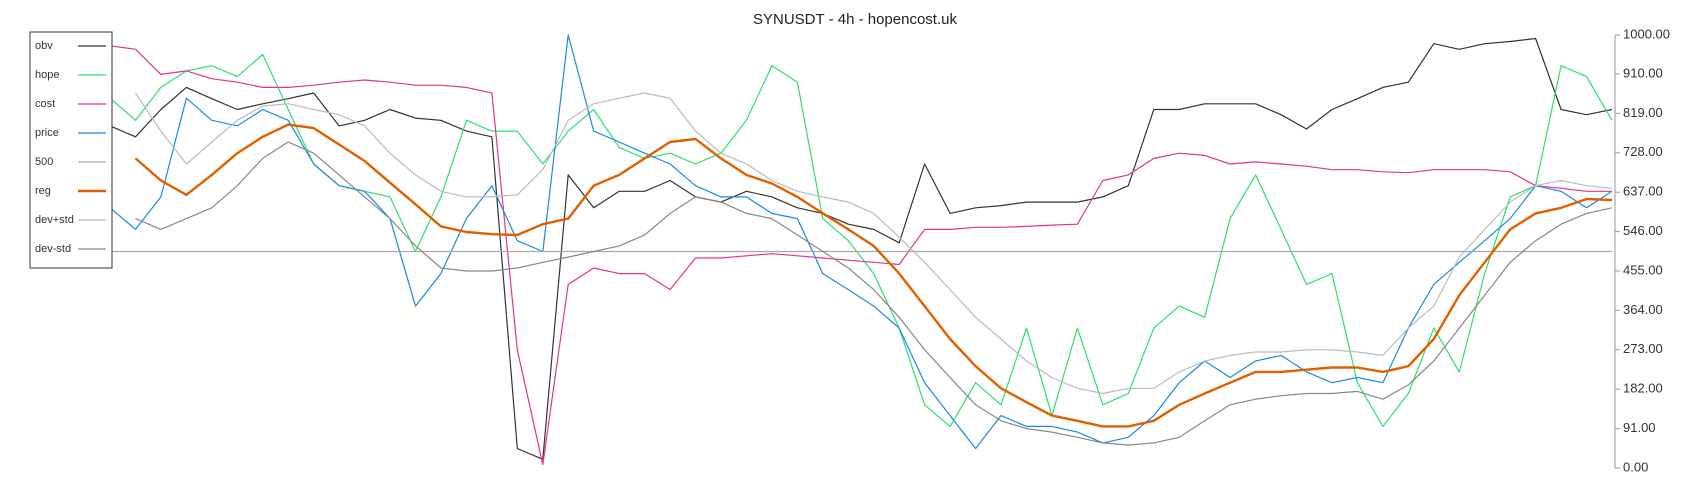 The width and height of the screenshot is (1700, 500). What do you see at coordinates (1643, 191) in the screenshot?
I see `y-tick-label: 637.00` at bounding box center [1643, 191].